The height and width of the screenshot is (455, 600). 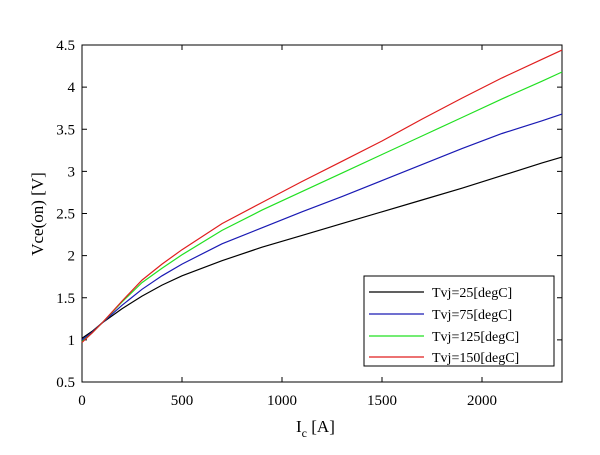 I want to click on y-tick-label: 3, so click(x=72, y=172).